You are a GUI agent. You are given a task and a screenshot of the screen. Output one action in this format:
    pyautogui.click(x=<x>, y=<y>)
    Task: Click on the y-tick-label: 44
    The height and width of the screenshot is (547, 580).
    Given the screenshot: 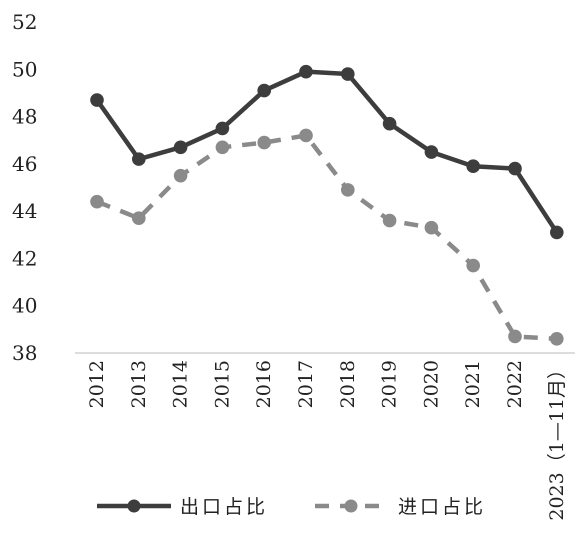 What is the action you would take?
    pyautogui.click(x=24, y=211)
    